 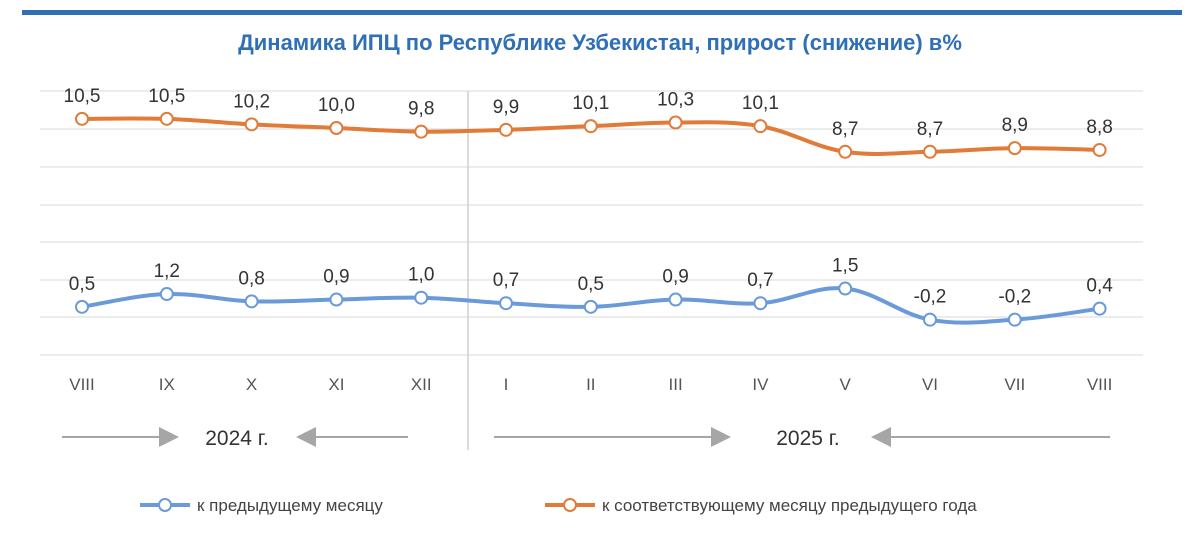 What do you see at coordinates (290, 505) in the screenshot?
I see `monthly-legend-label: к предыдущему месяцу` at bounding box center [290, 505].